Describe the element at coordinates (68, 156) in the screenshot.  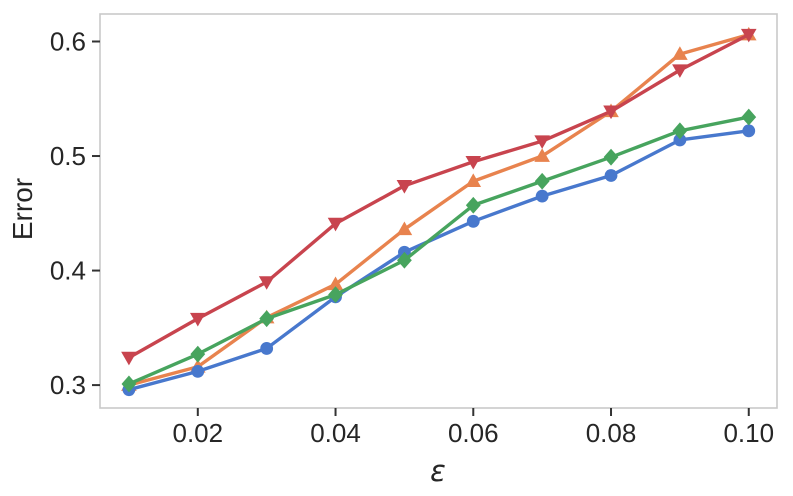
I see `y-tick-label: 0.5` at that location.